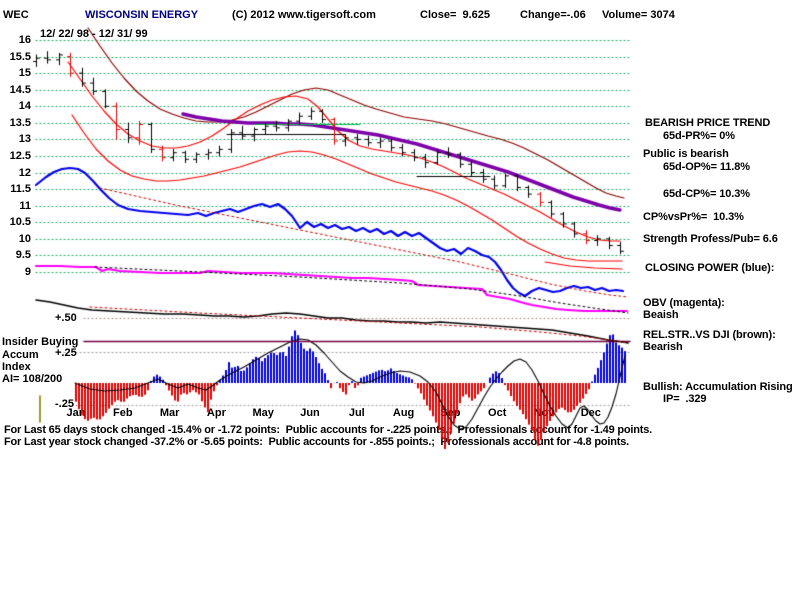 Image resolution: width=800 pixels, height=600 pixels. What do you see at coordinates (66, 318) in the screenshot?
I see `label-plus50: +.50` at bounding box center [66, 318].